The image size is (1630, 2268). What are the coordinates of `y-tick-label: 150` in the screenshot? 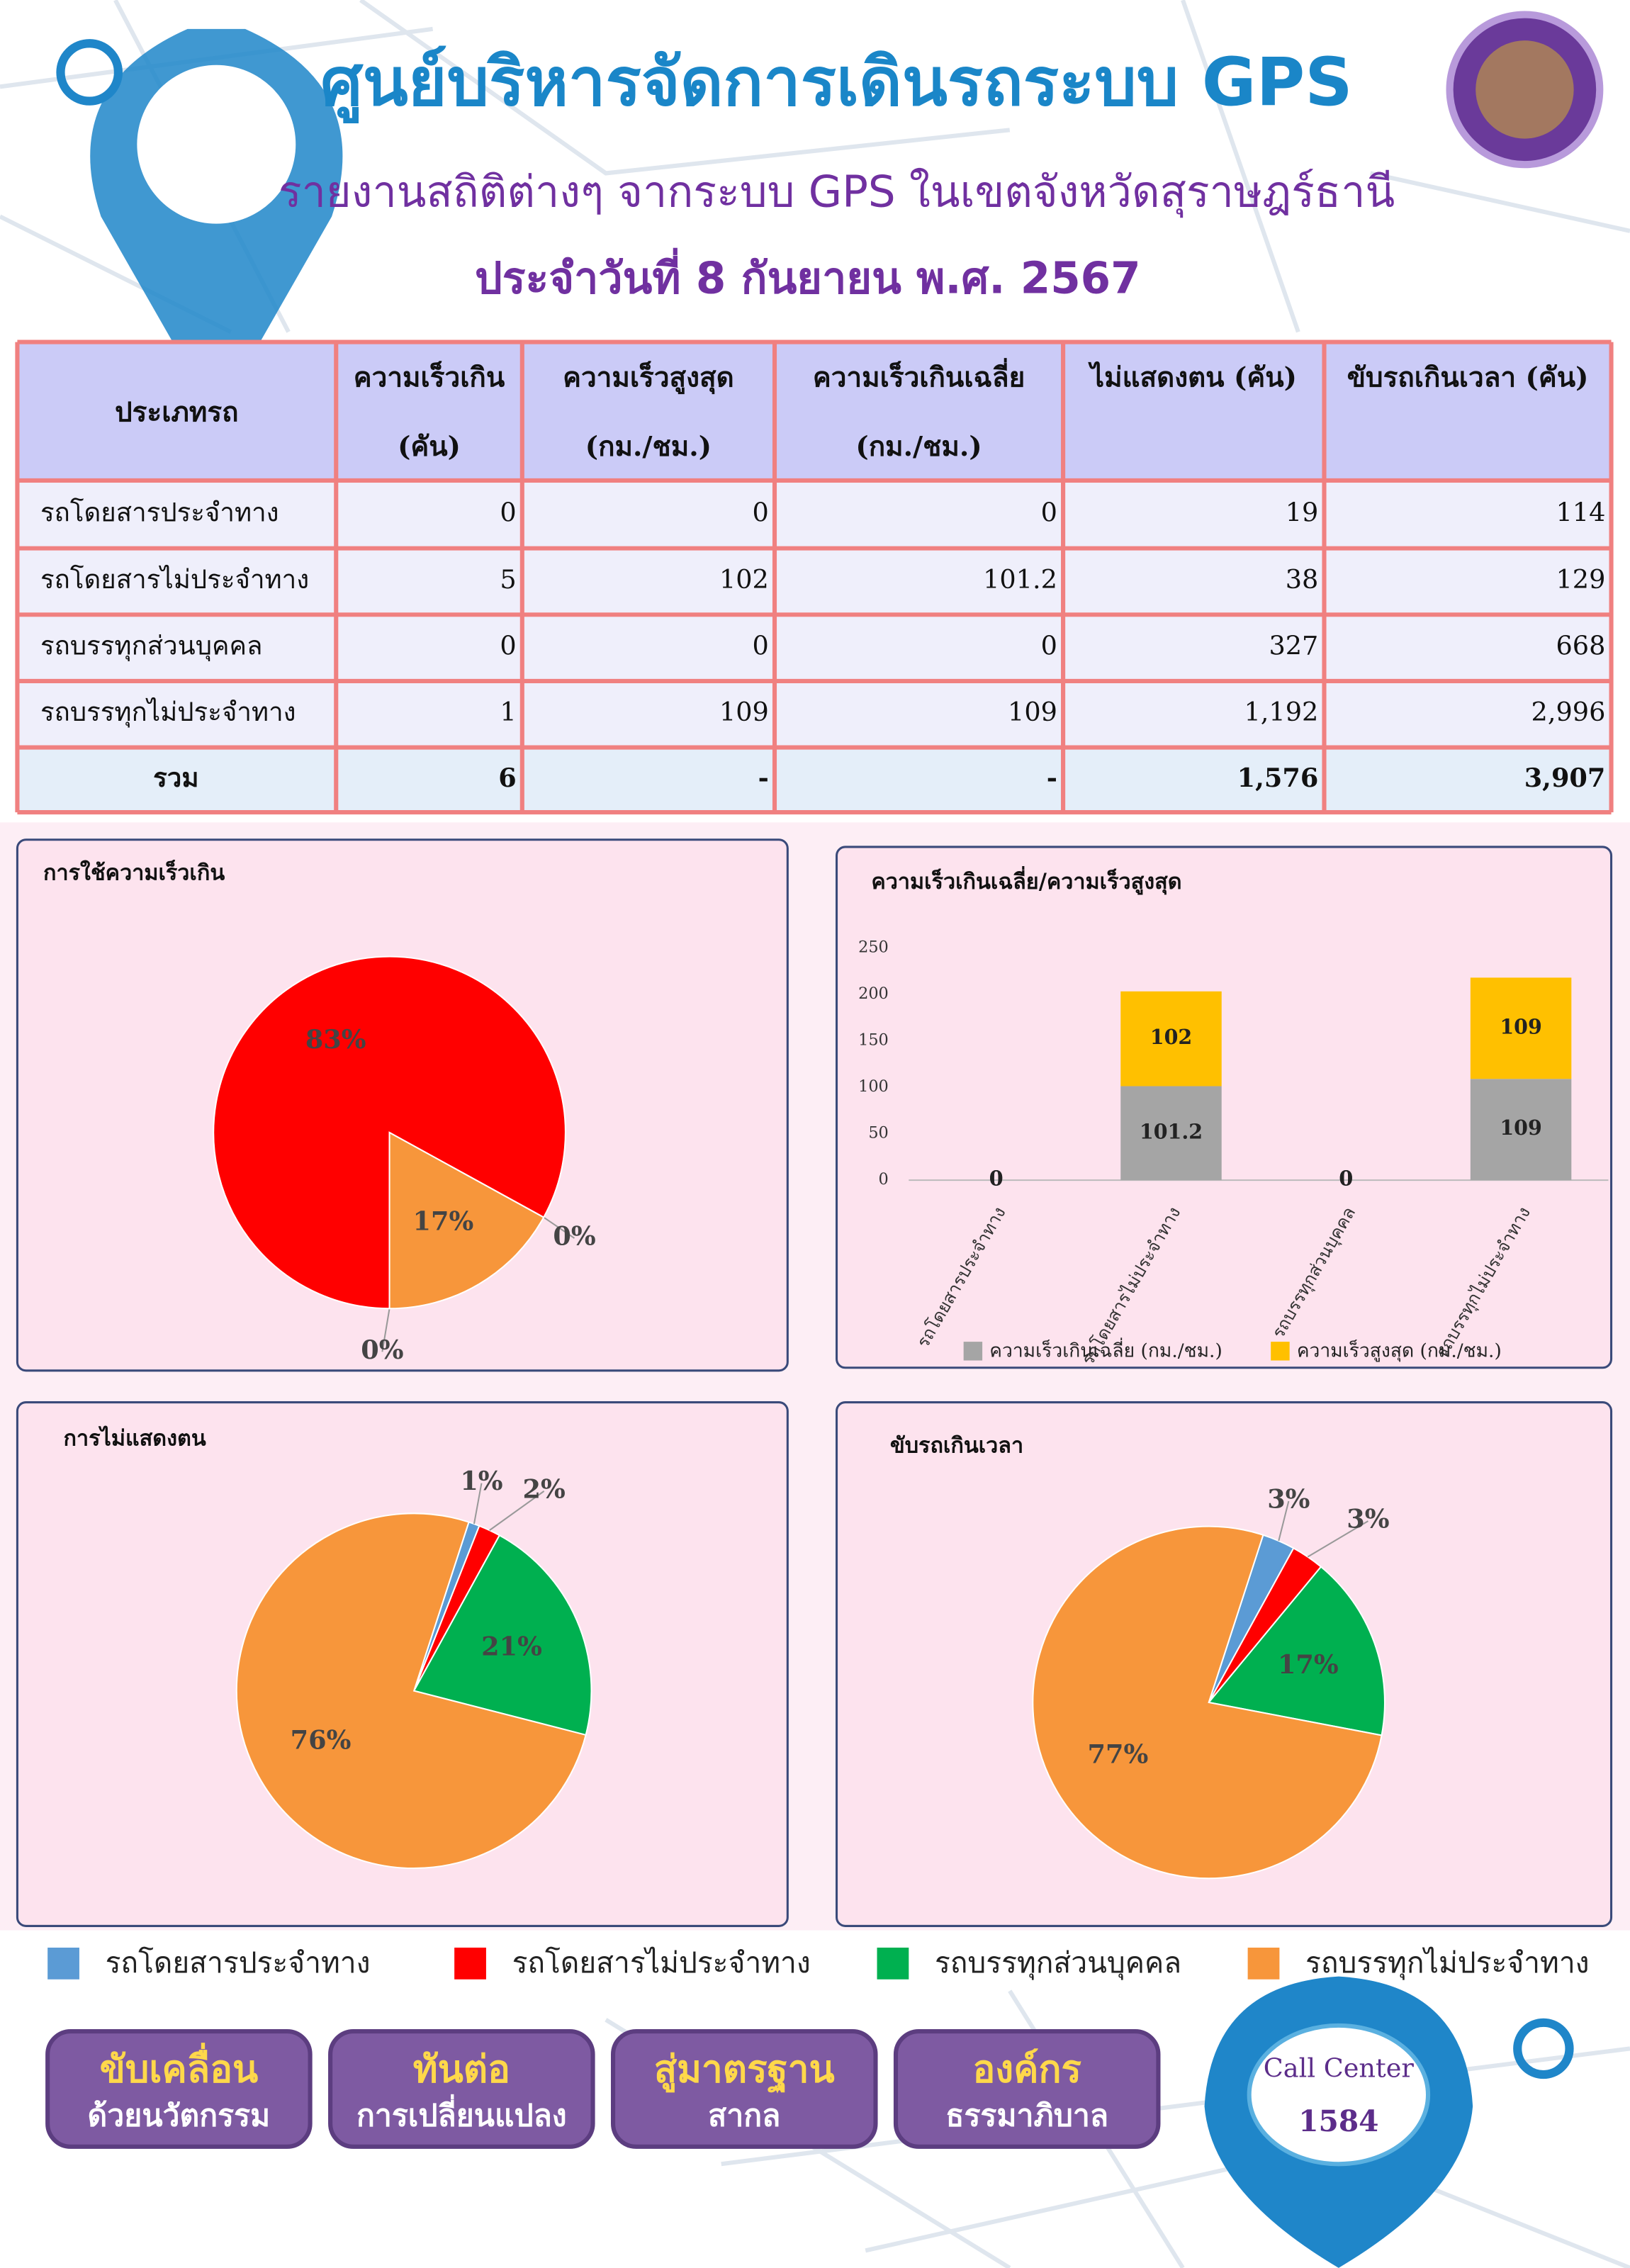 It's located at (874, 1040).